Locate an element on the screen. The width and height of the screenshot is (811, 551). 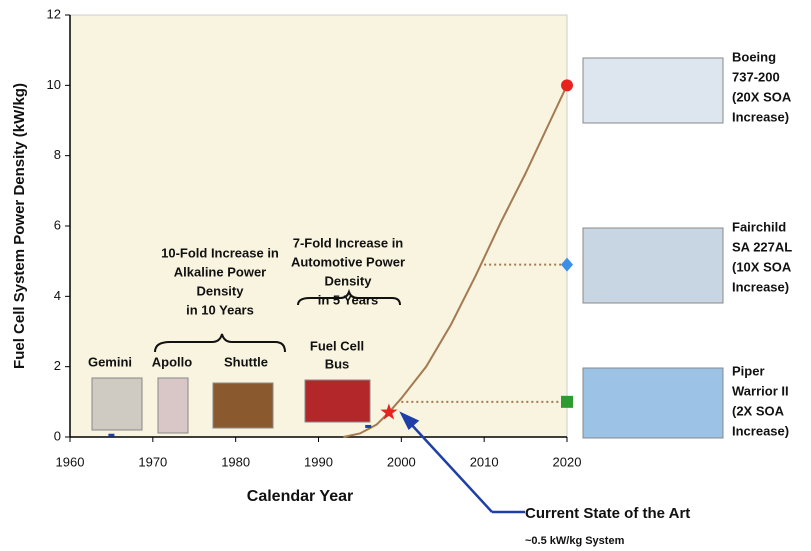
y-tick-label: 6 is located at coordinates (57, 224).